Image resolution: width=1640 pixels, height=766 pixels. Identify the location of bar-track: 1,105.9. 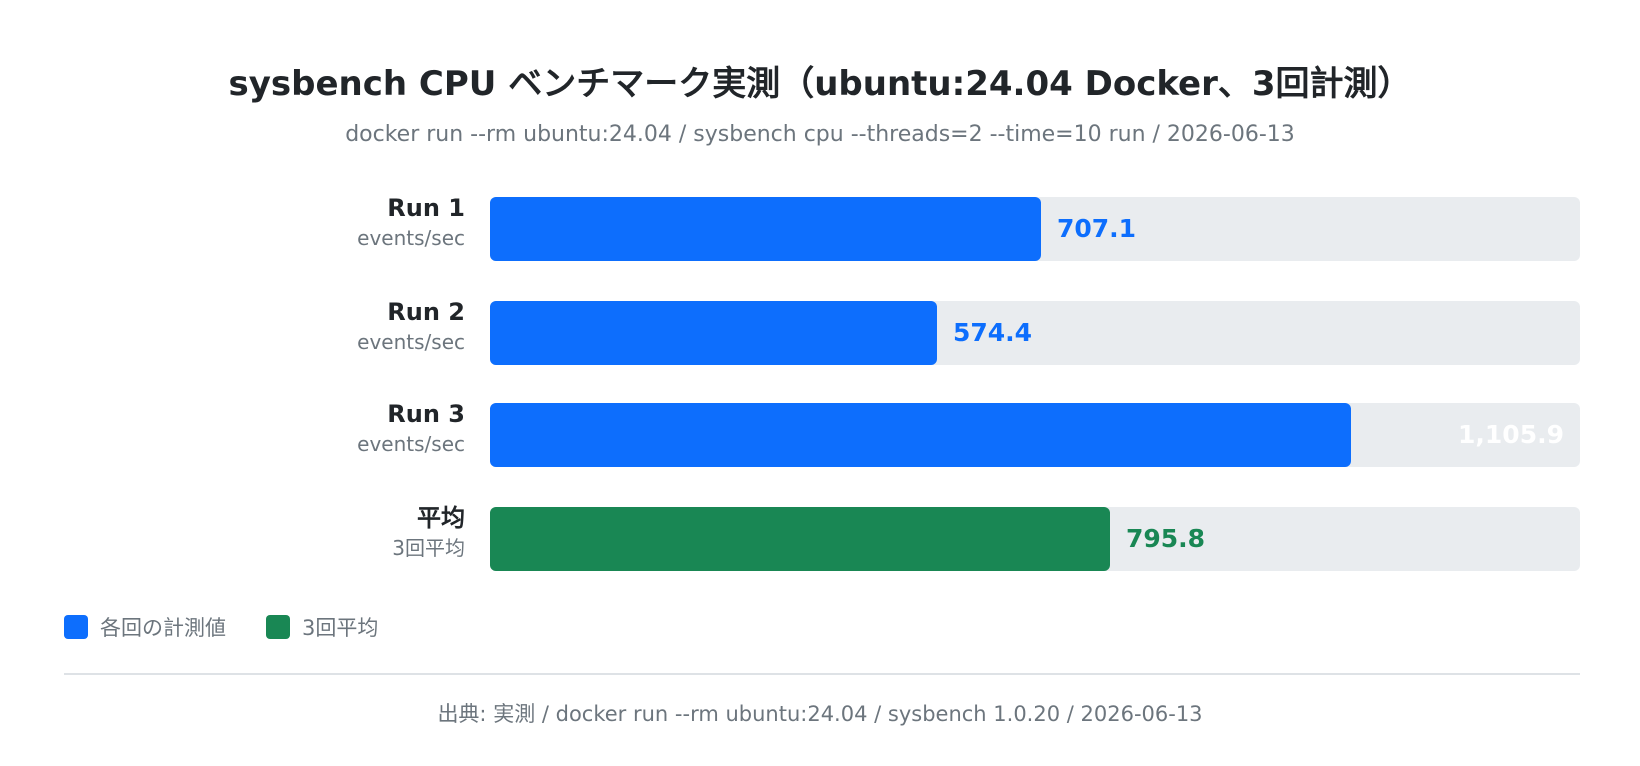
(1035, 435).